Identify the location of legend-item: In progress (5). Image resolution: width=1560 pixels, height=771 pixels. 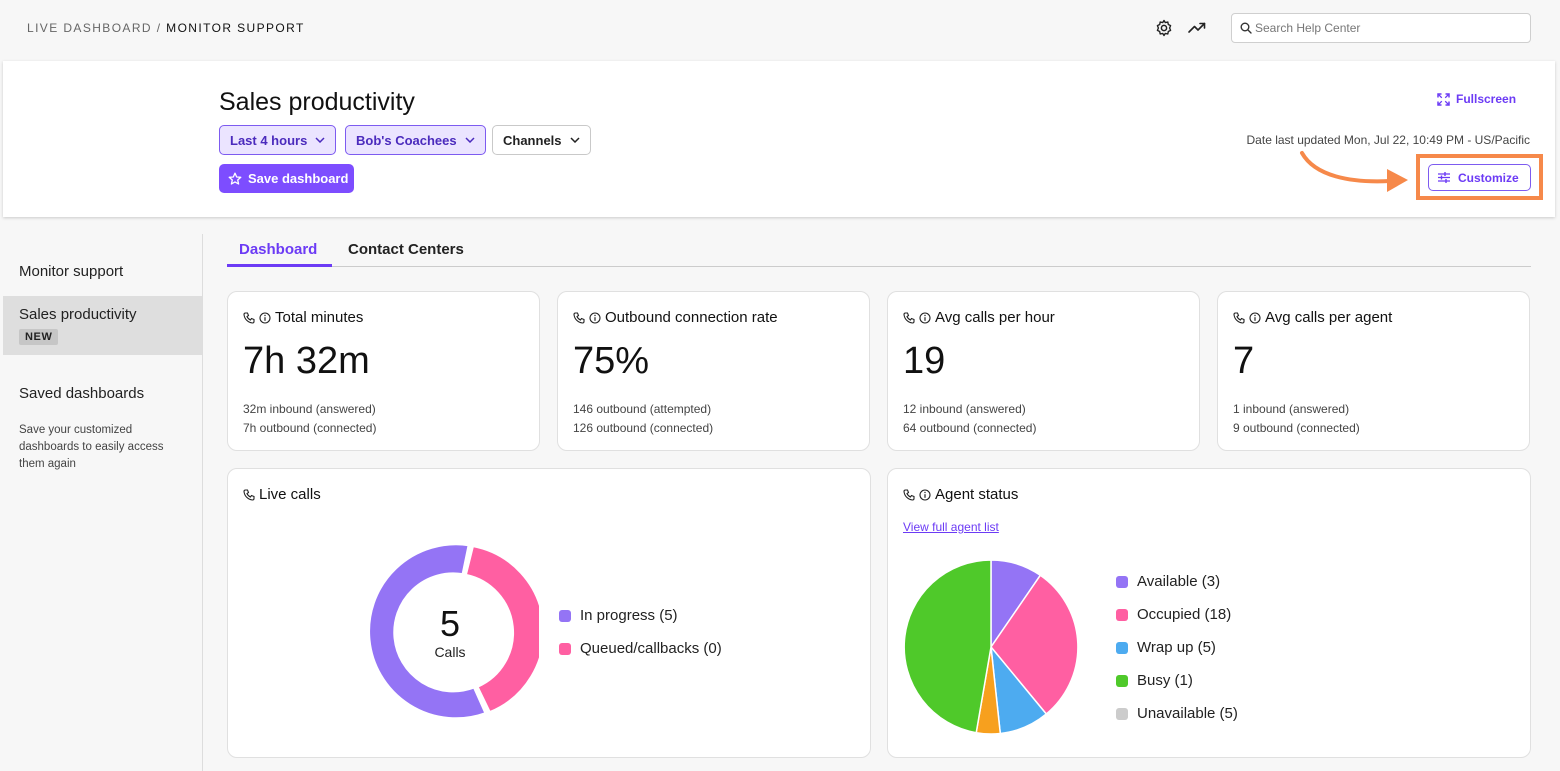
(640, 615).